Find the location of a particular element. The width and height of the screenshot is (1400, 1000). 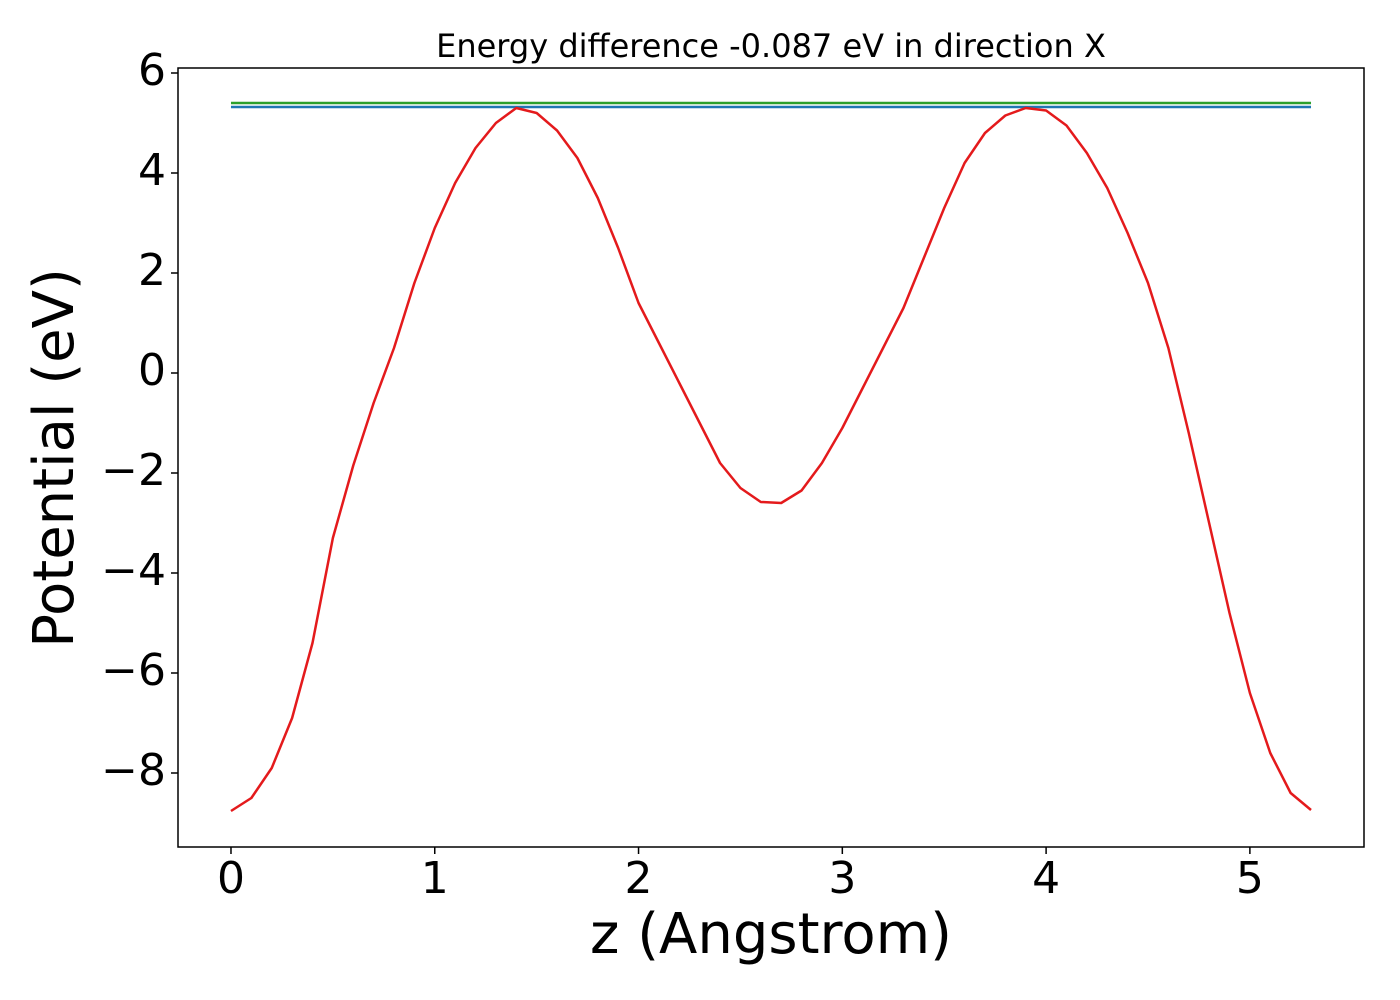

y-tick-label: 0 is located at coordinates (152, 370).